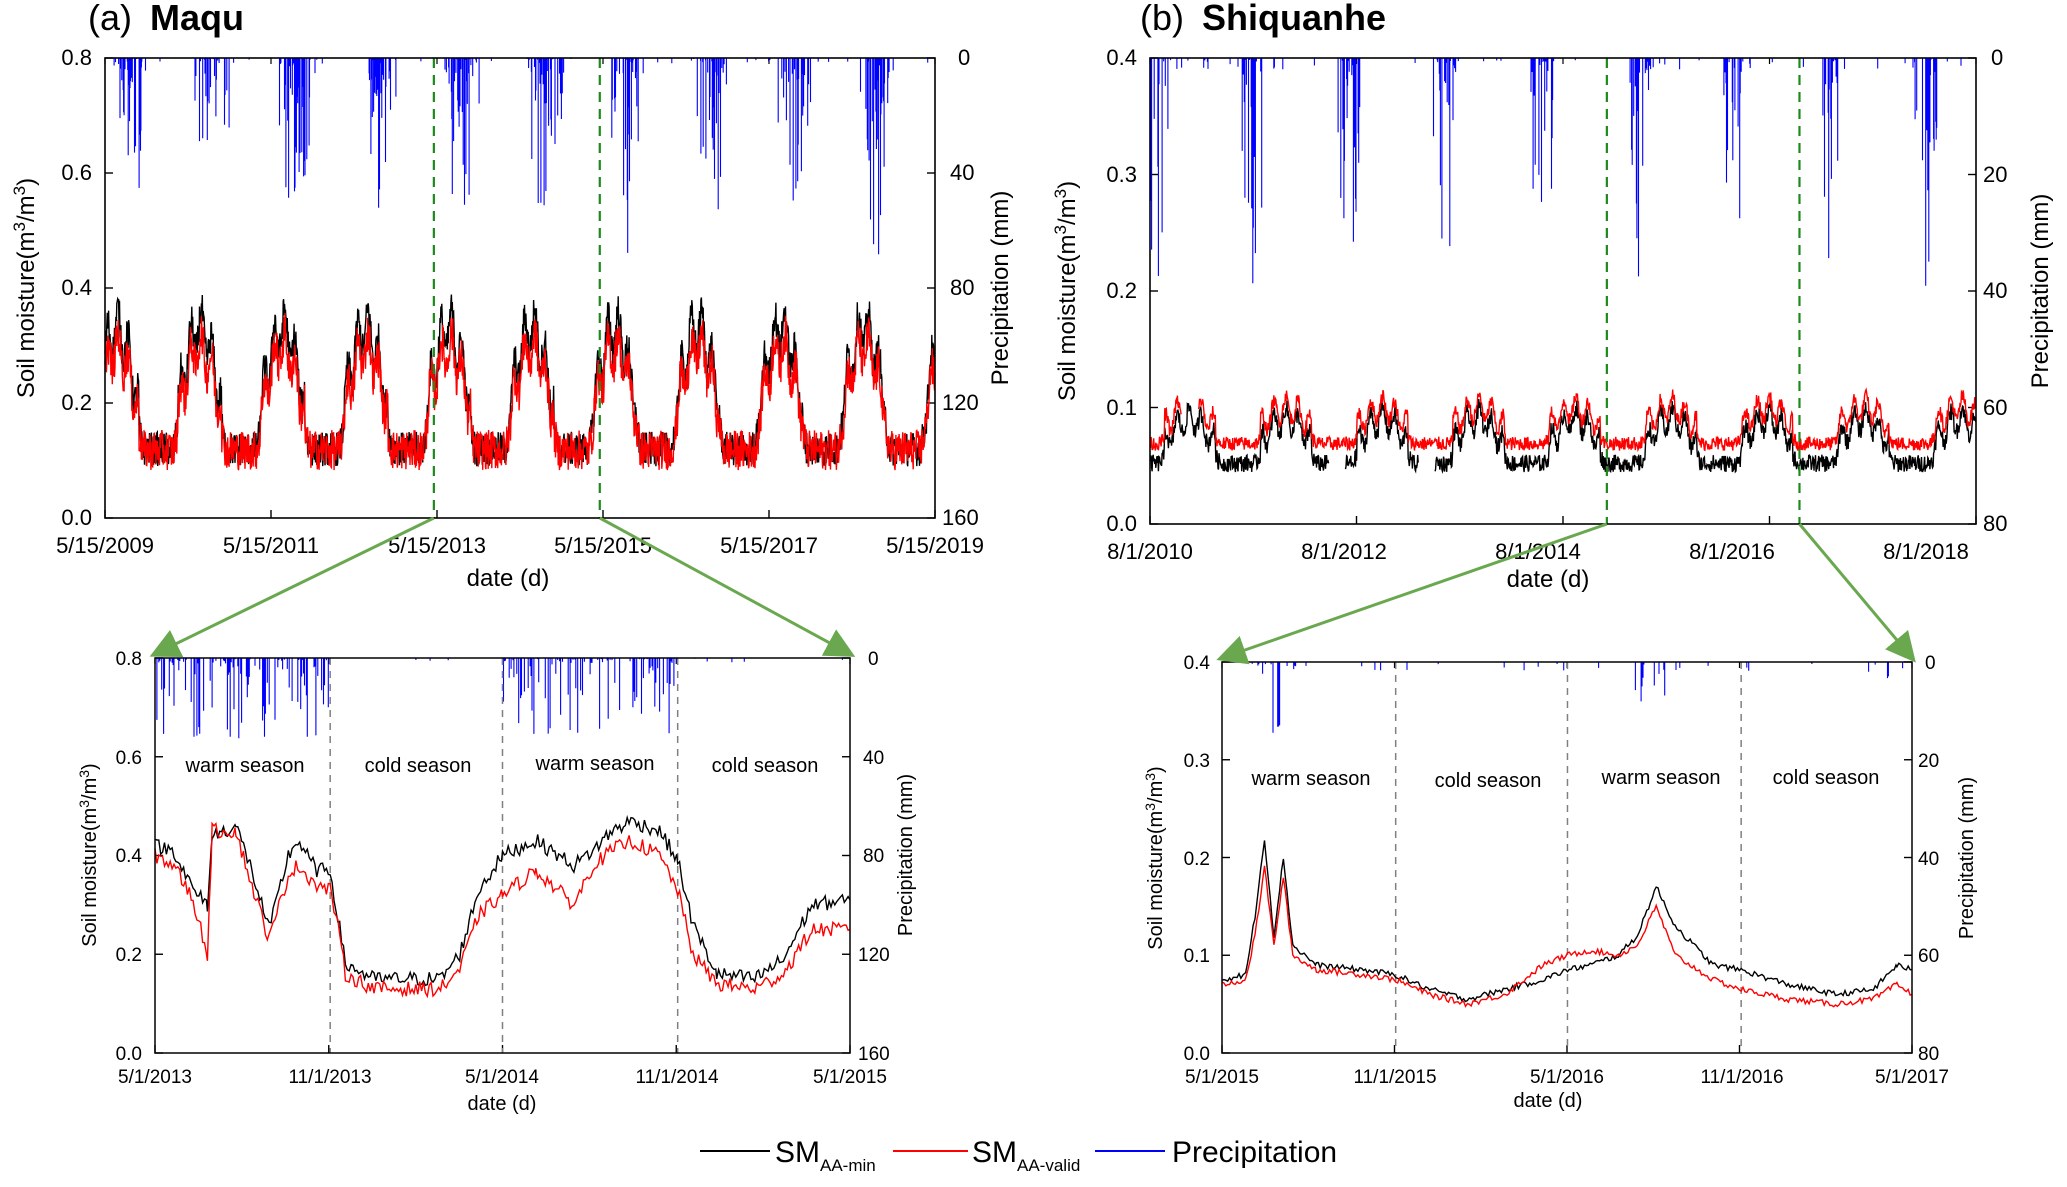 The image size is (2067, 1187). What do you see at coordinates (1121, 523) in the screenshot?
I see `b-ytick-0: 0.0` at bounding box center [1121, 523].